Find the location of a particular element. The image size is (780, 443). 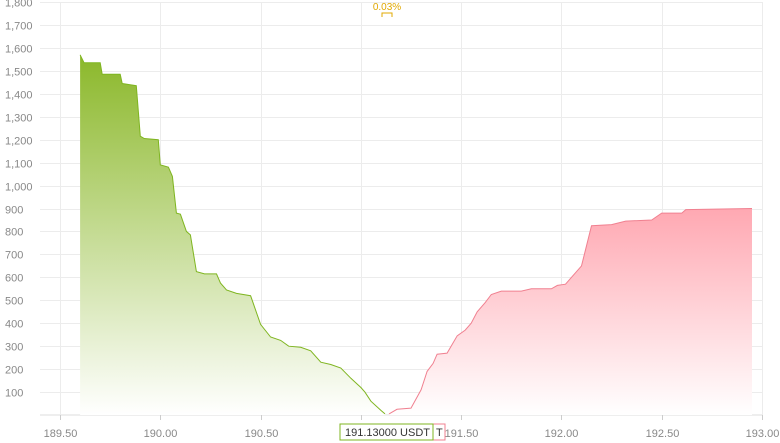

y-tick-label: 1,300 is located at coordinates (19, 119).